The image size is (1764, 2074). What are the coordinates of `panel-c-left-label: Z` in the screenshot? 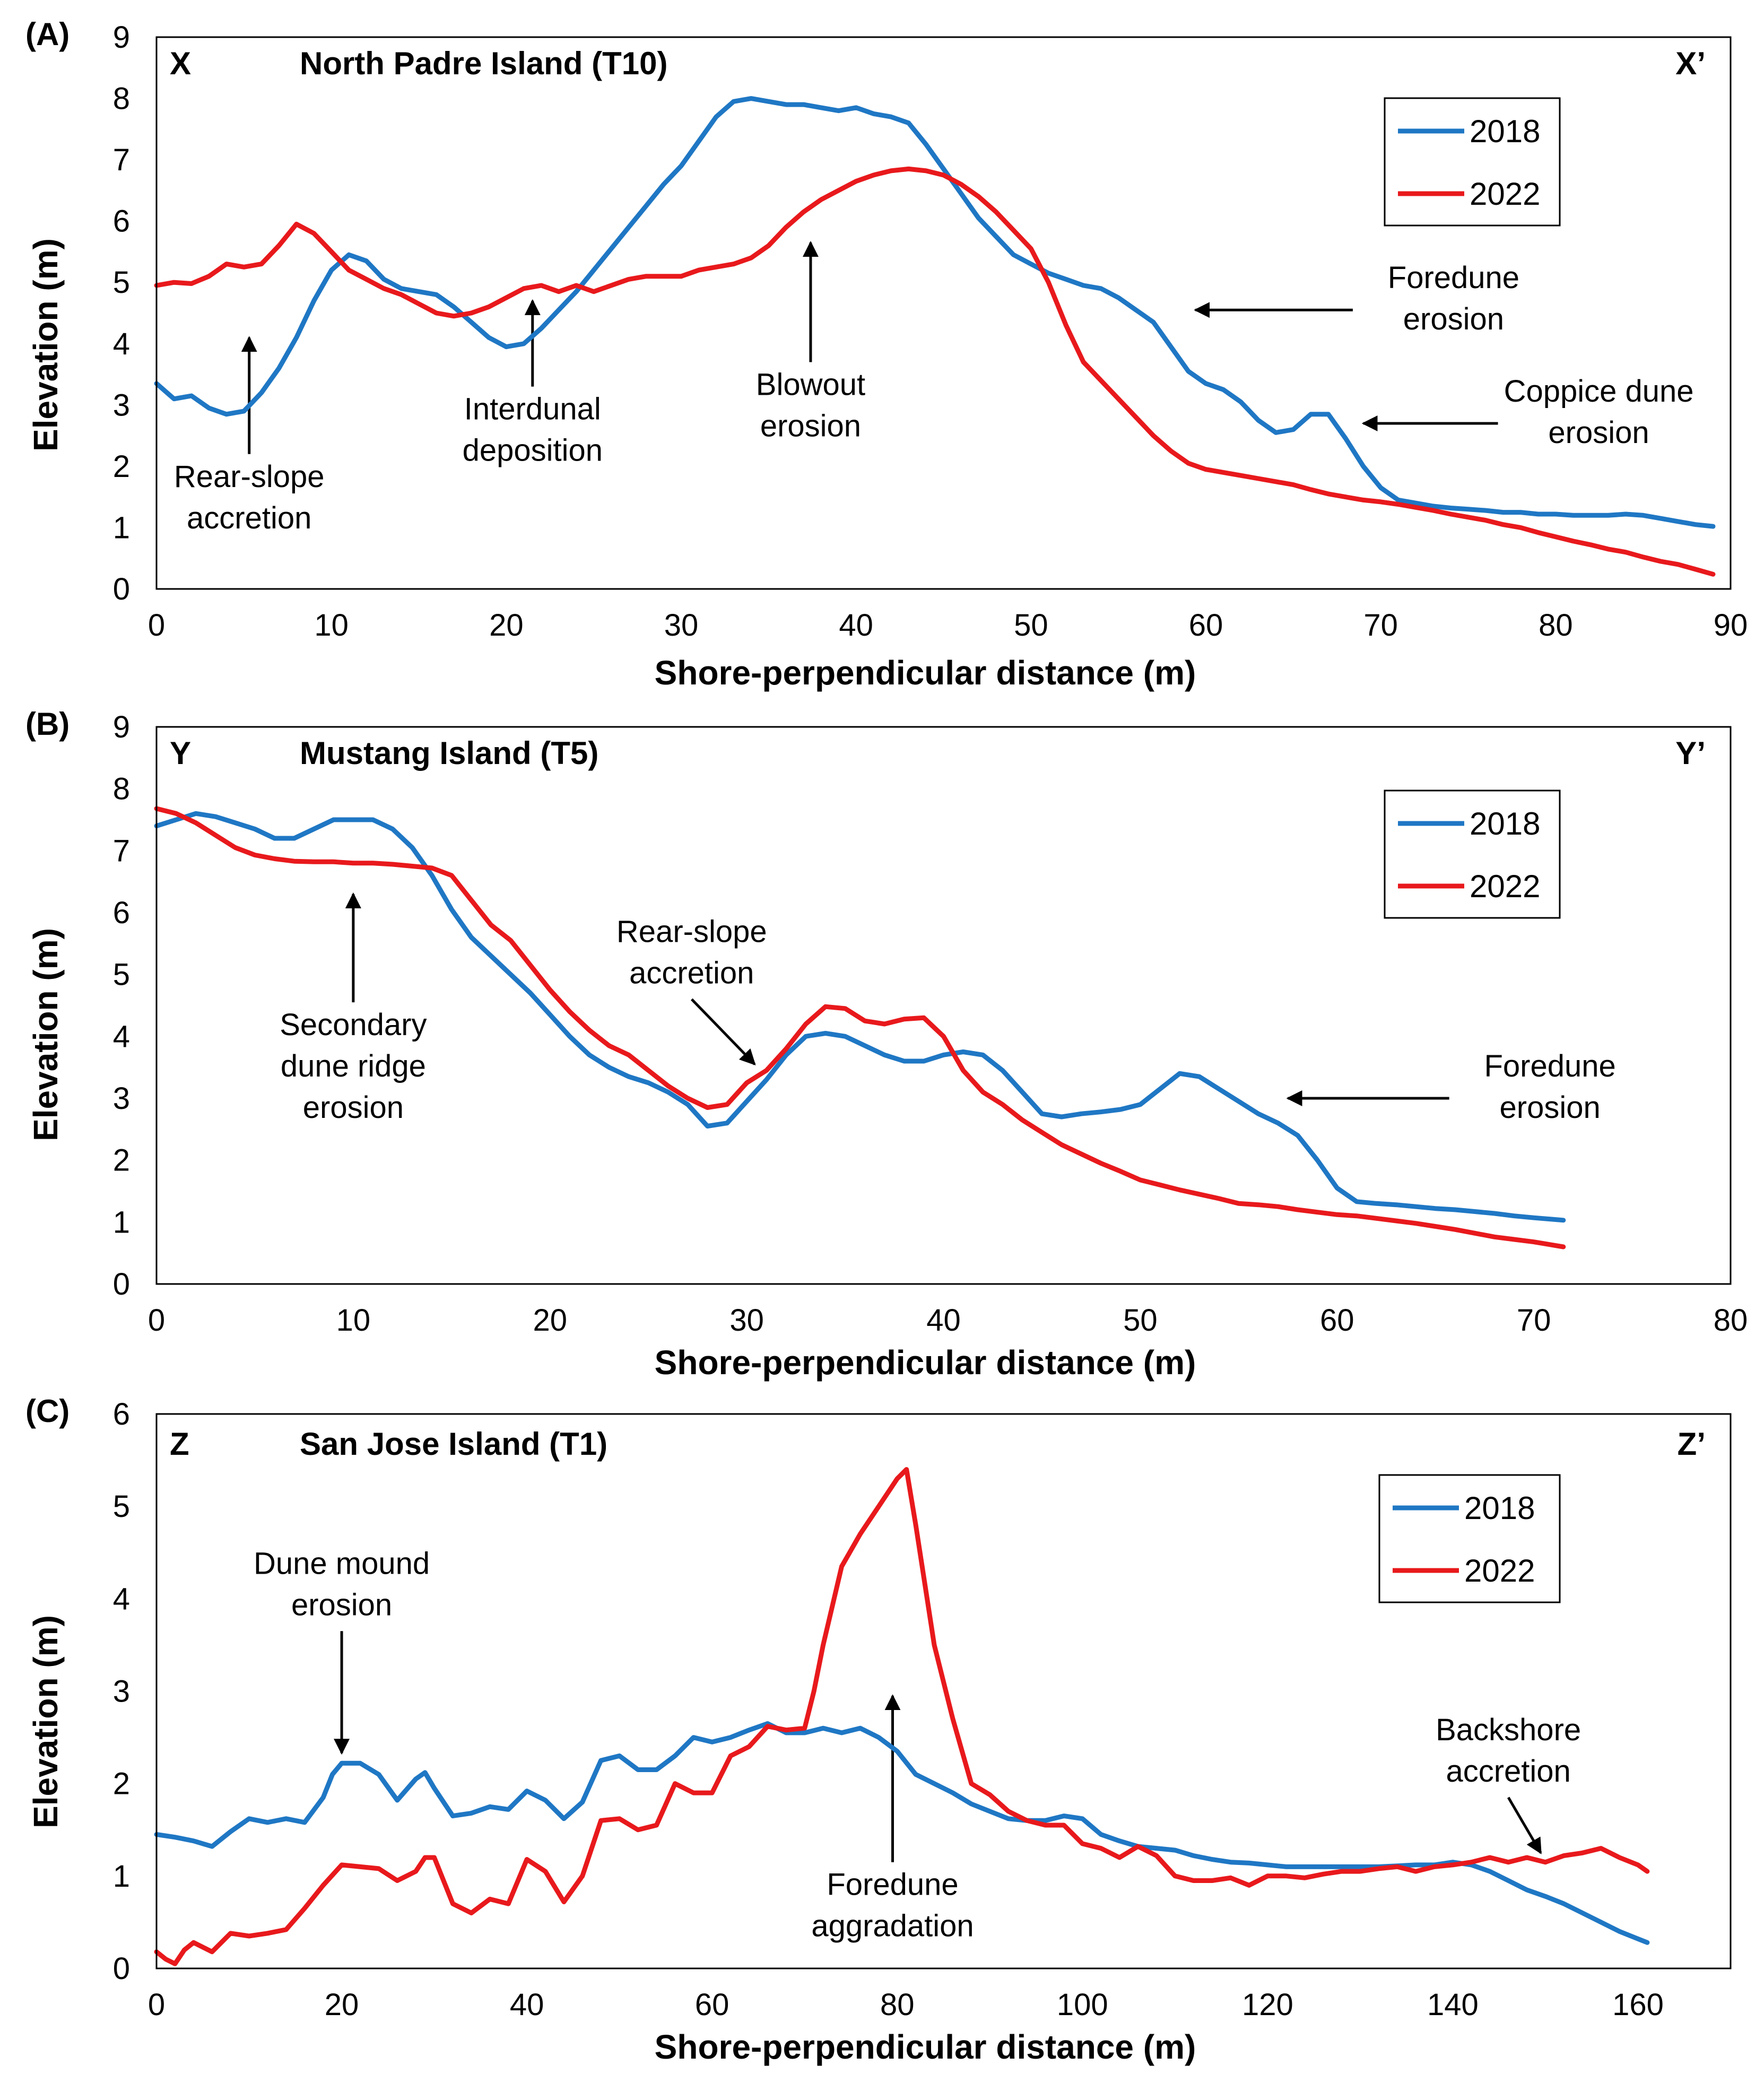 It's located at (180, 1444).